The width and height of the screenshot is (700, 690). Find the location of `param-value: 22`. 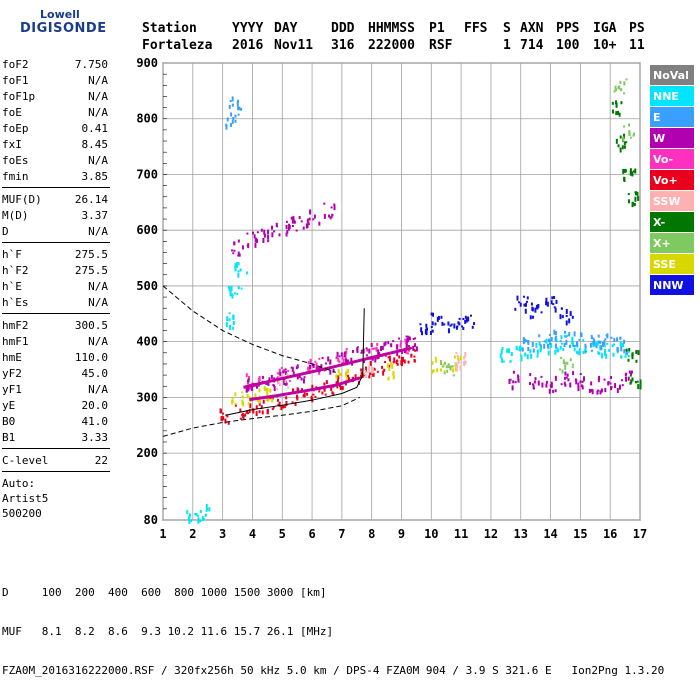

param-value: 22 is located at coordinates (101, 460).